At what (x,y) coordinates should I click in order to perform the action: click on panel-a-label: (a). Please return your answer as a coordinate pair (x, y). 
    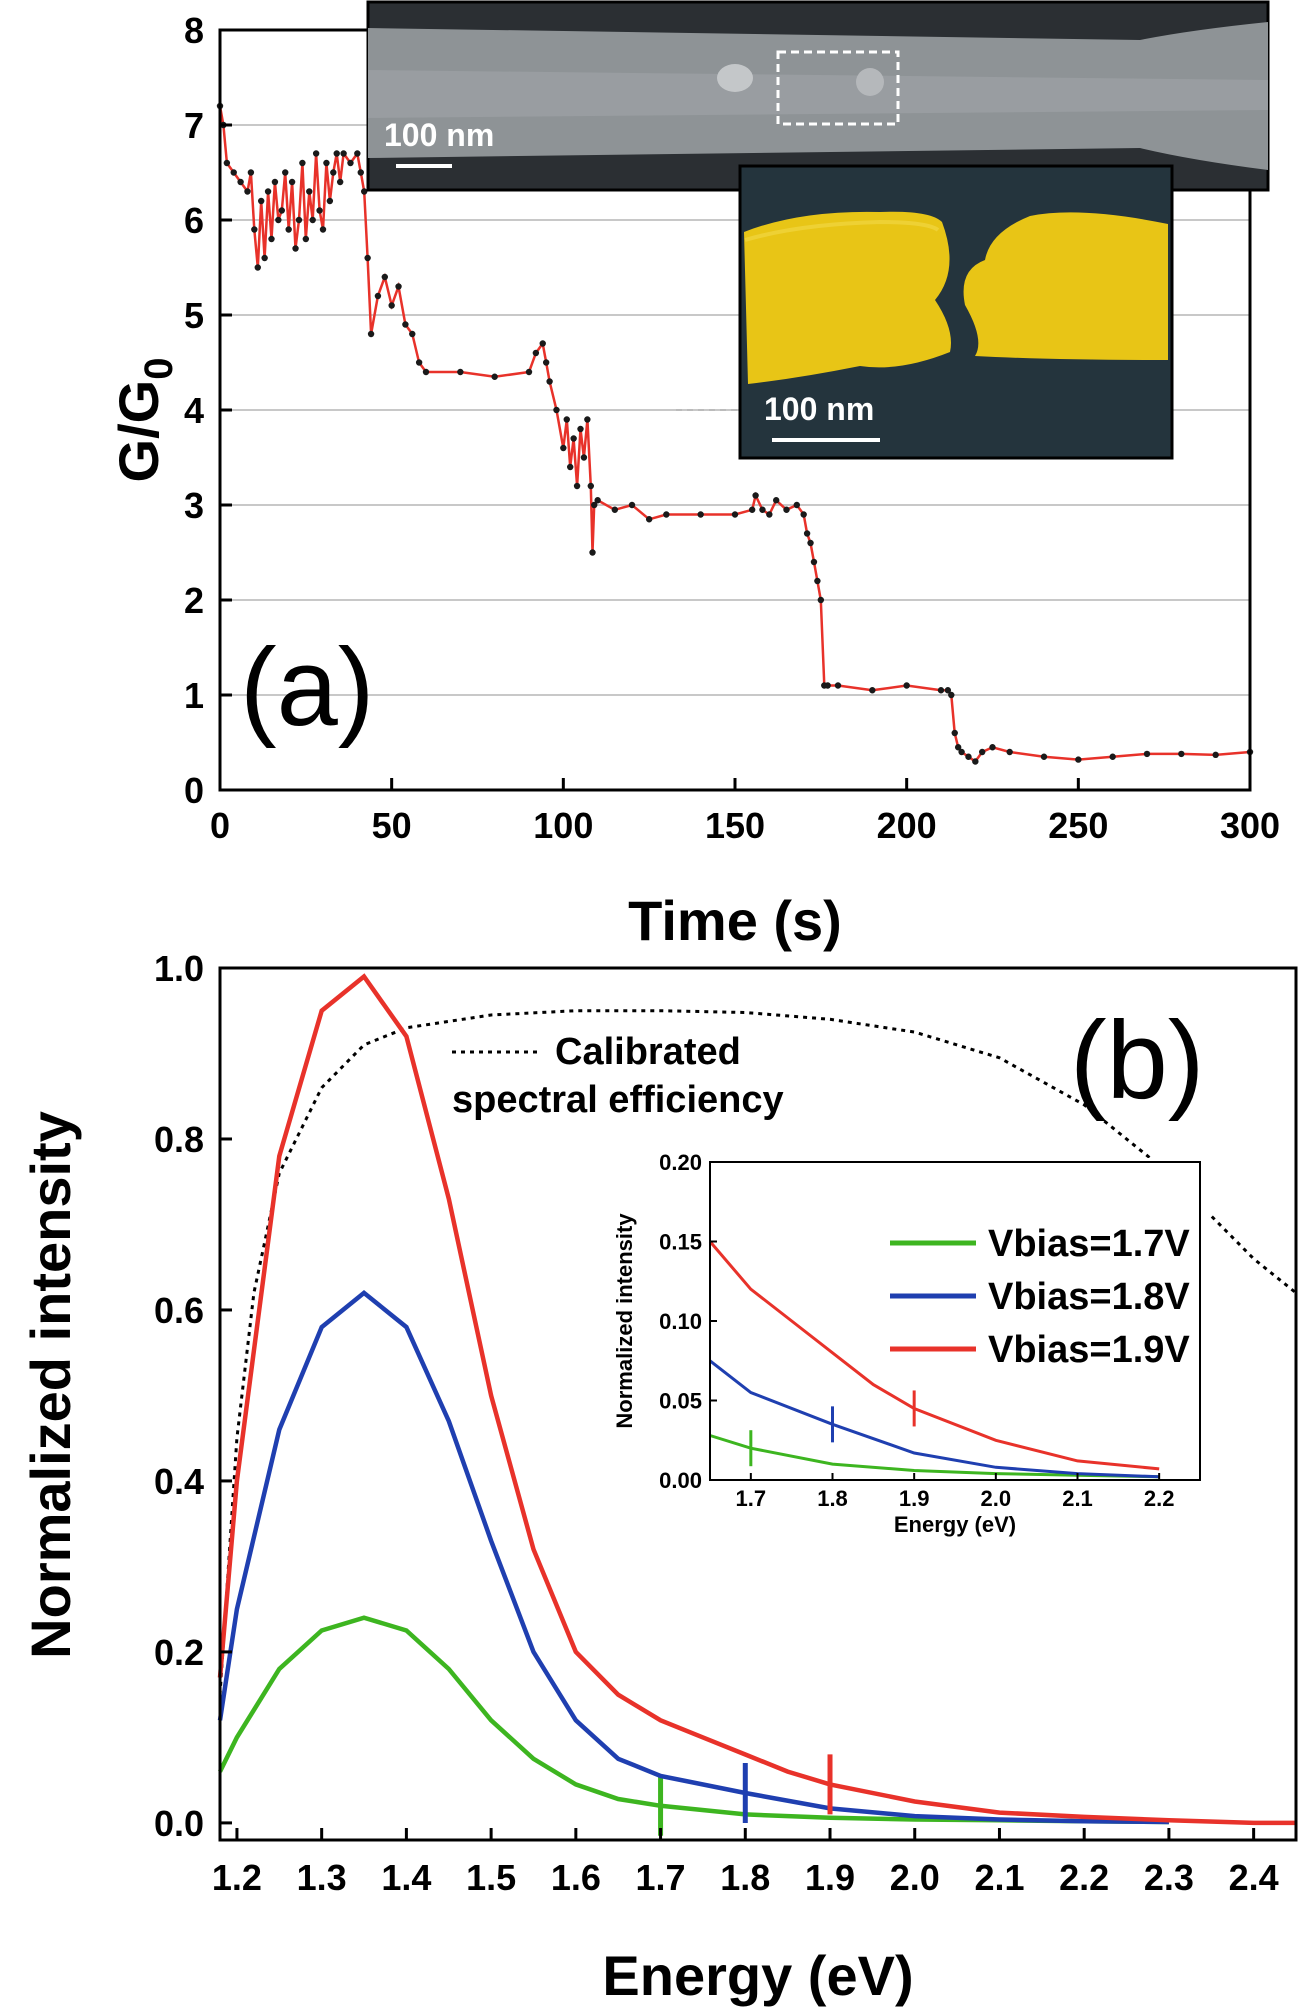
    Looking at the image, I should click on (307, 687).